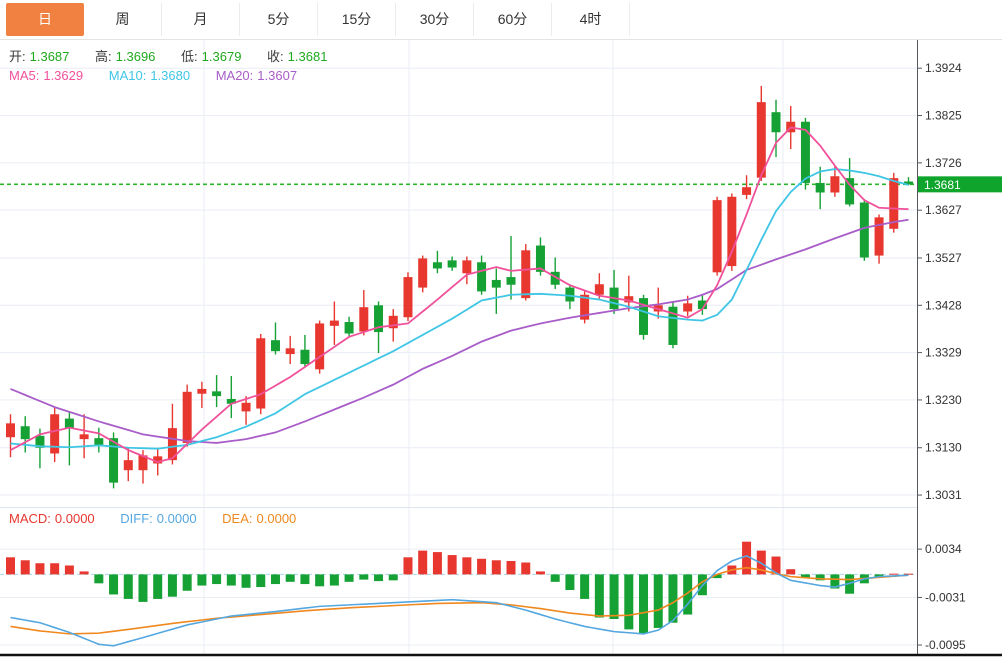 The width and height of the screenshot is (1002, 661). Describe the element at coordinates (357, 19) in the screenshot. I see `tab-15min: 15分` at that location.